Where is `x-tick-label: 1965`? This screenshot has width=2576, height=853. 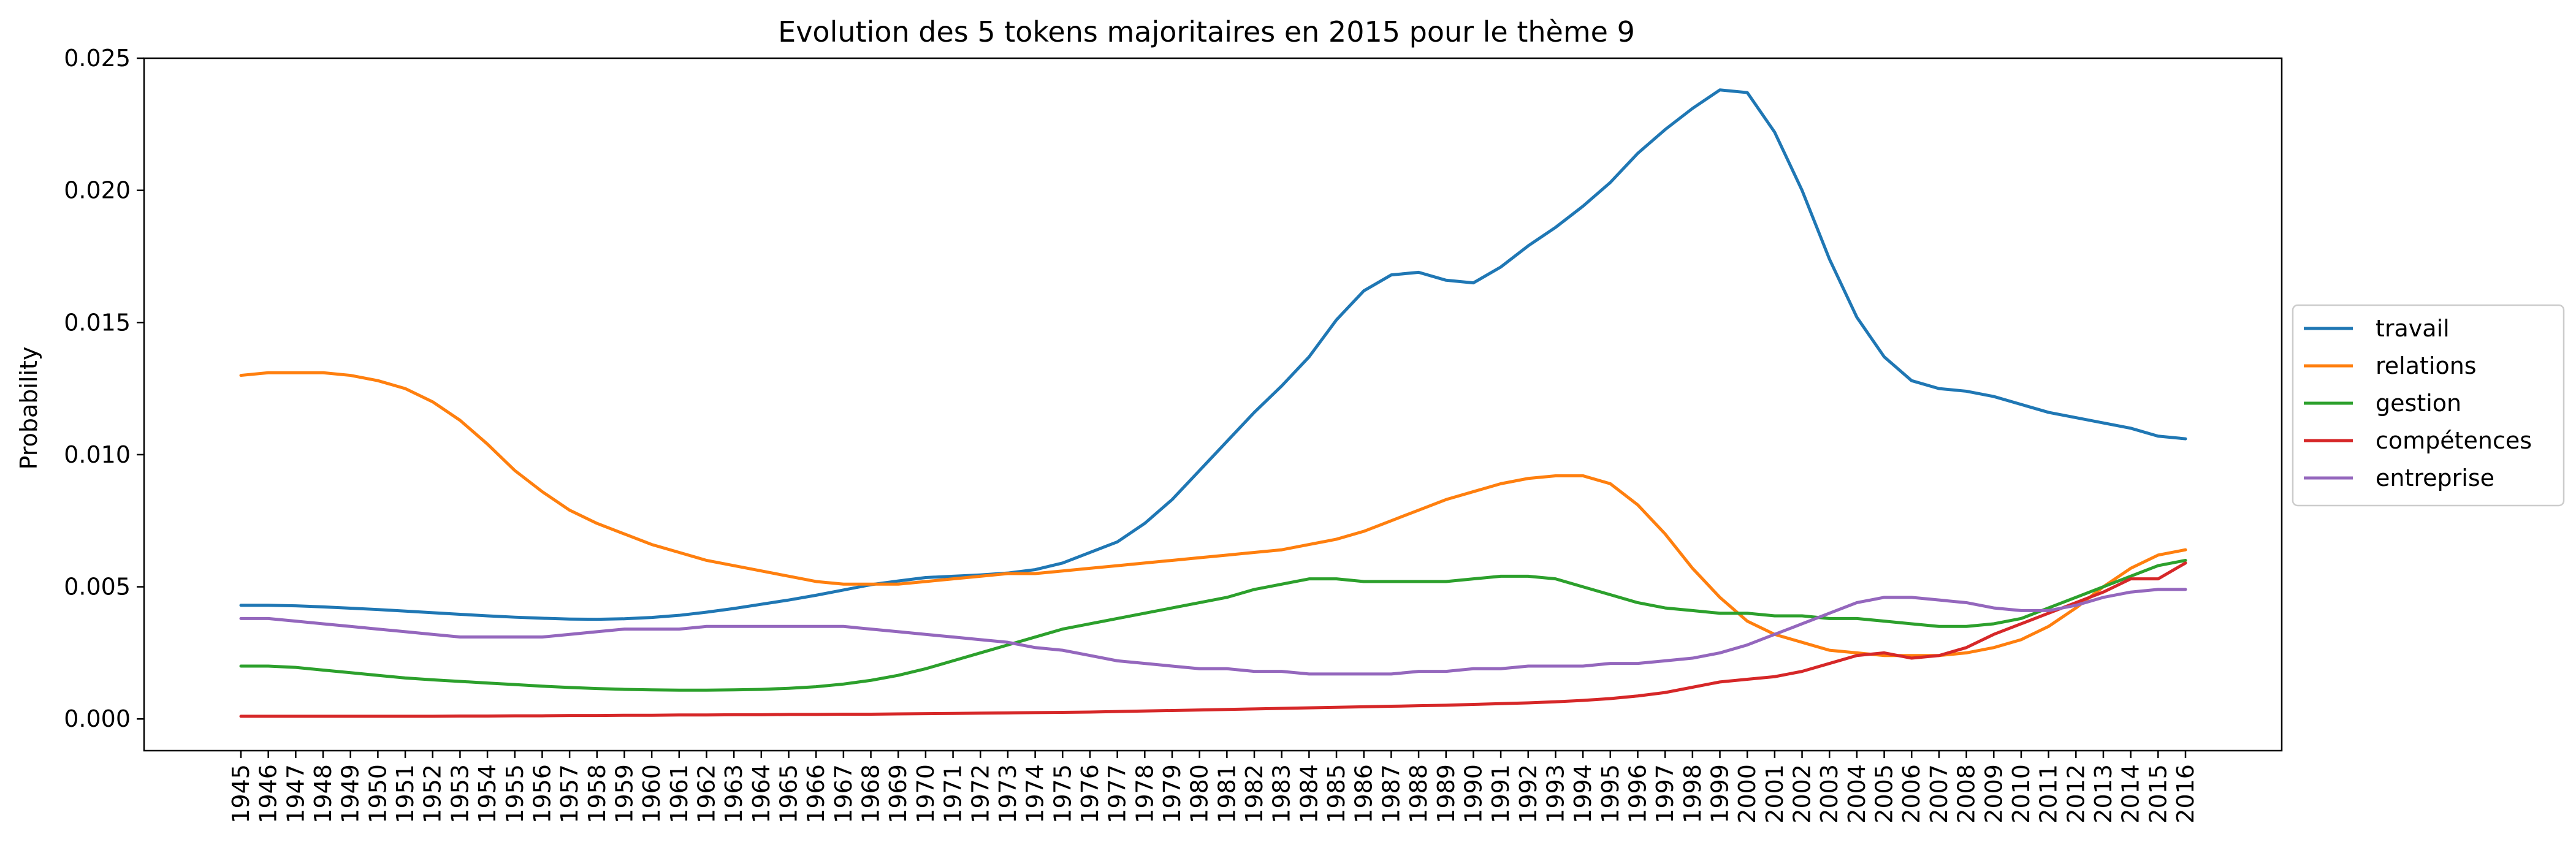 x-tick-label: 1965 is located at coordinates (788, 794).